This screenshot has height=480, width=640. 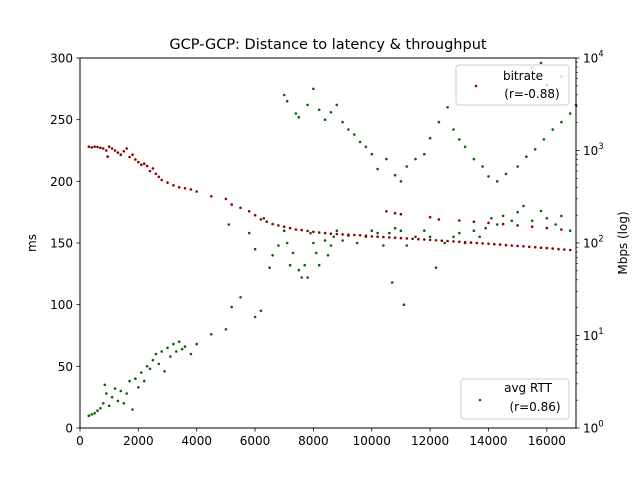 What do you see at coordinates (313, 441) in the screenshot?
I see `x-tick-label: 8000` at bounding box center [313, 441].